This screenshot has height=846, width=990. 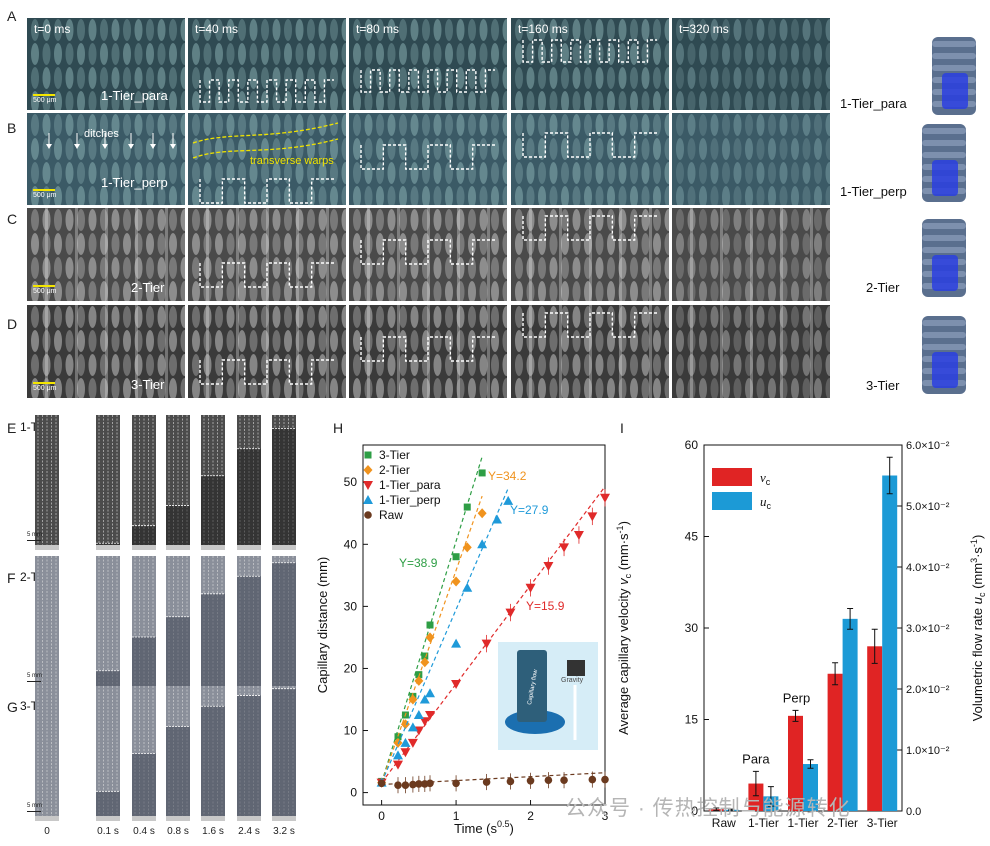 What do you see at coordinates (47, 831) in the screenshot?
I see `strip-time-label: 0` at bounding box center [47, 831].